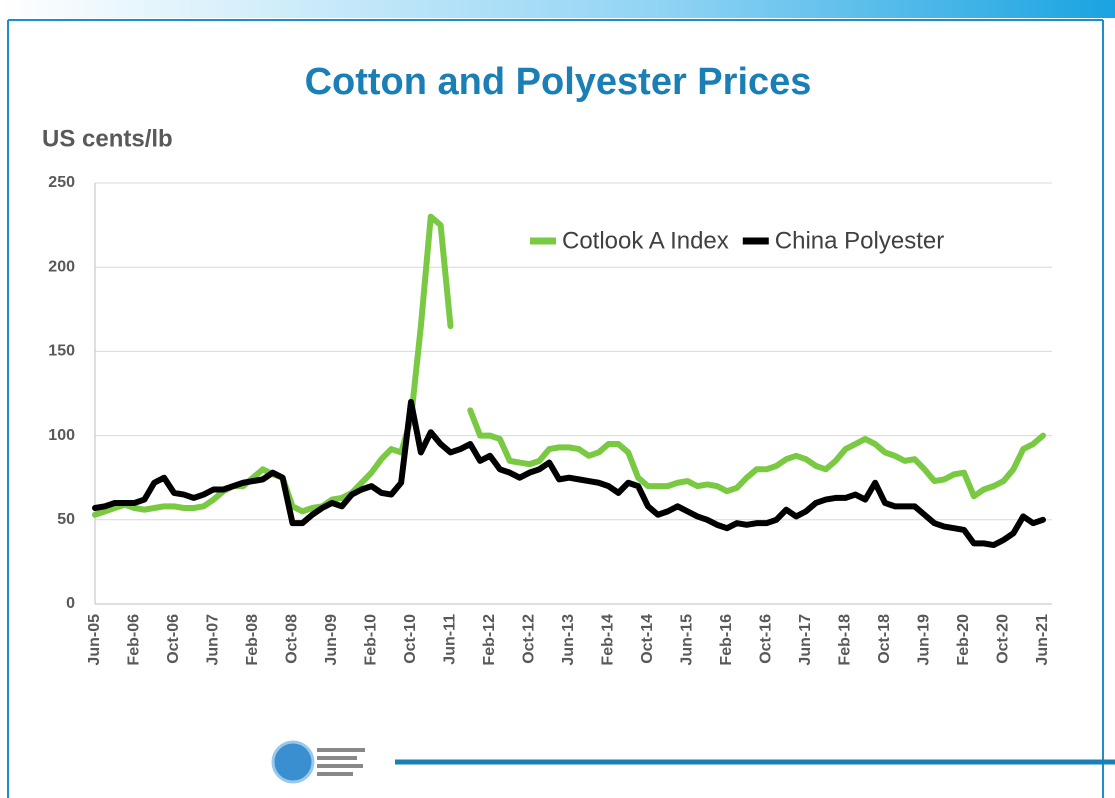  I want to click on logo-emblem, so click(293, 762).